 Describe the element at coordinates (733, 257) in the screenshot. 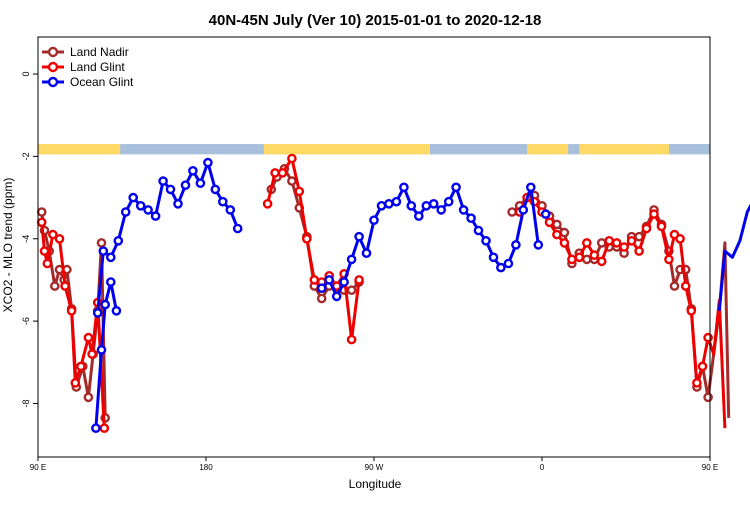

I see `series-line-ocean-glint` at that location.